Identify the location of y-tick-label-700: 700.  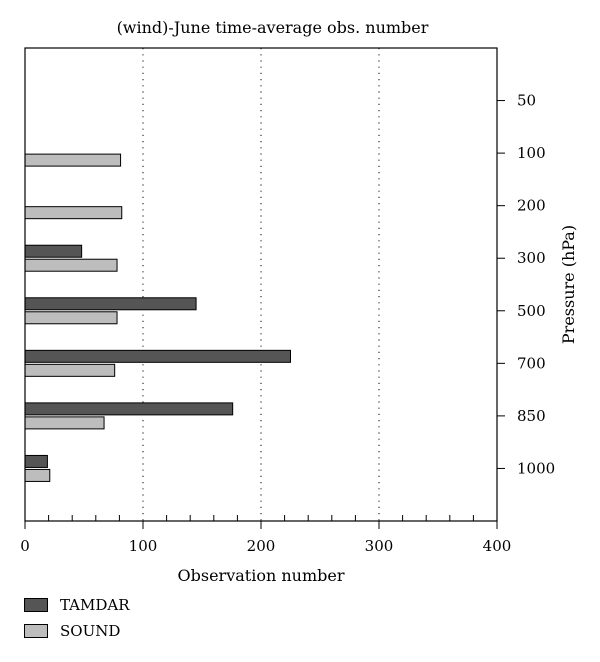
(531, 363).